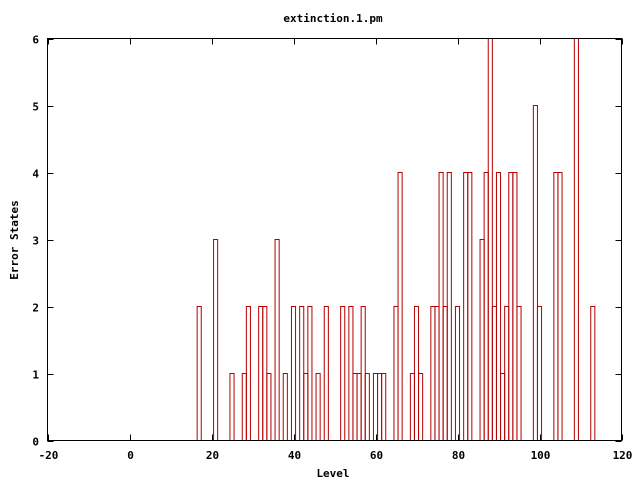  Describe the element at coordinates (35, 241) in the screenshot. I see `y-tick-label: 3` at that location.